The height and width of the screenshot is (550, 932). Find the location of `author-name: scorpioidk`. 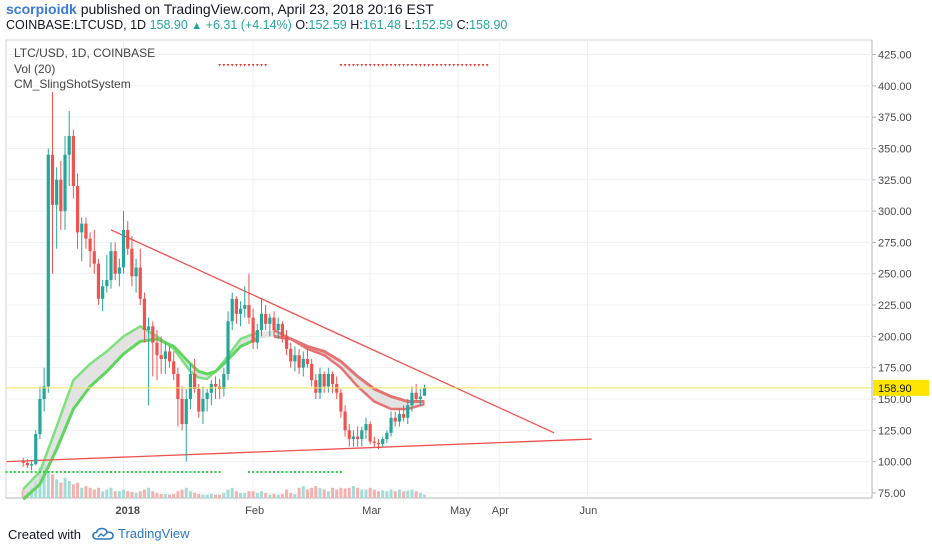

author-name: scorpioidk is located at coordinates (41, 9).